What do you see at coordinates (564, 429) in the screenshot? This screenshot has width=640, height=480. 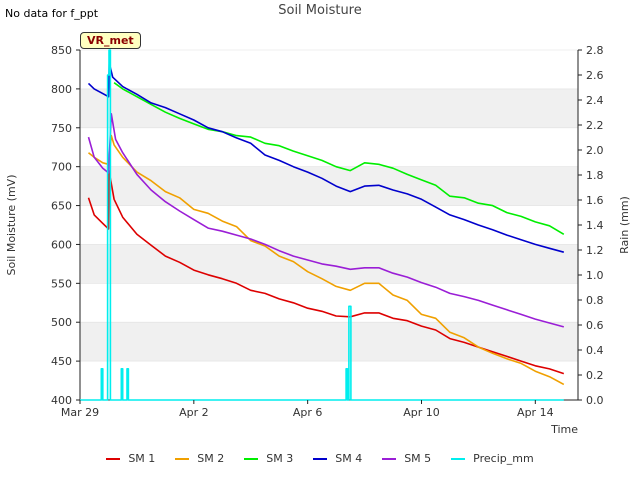 I see `x-axis-label: Time` at bounding box center [564, 429].